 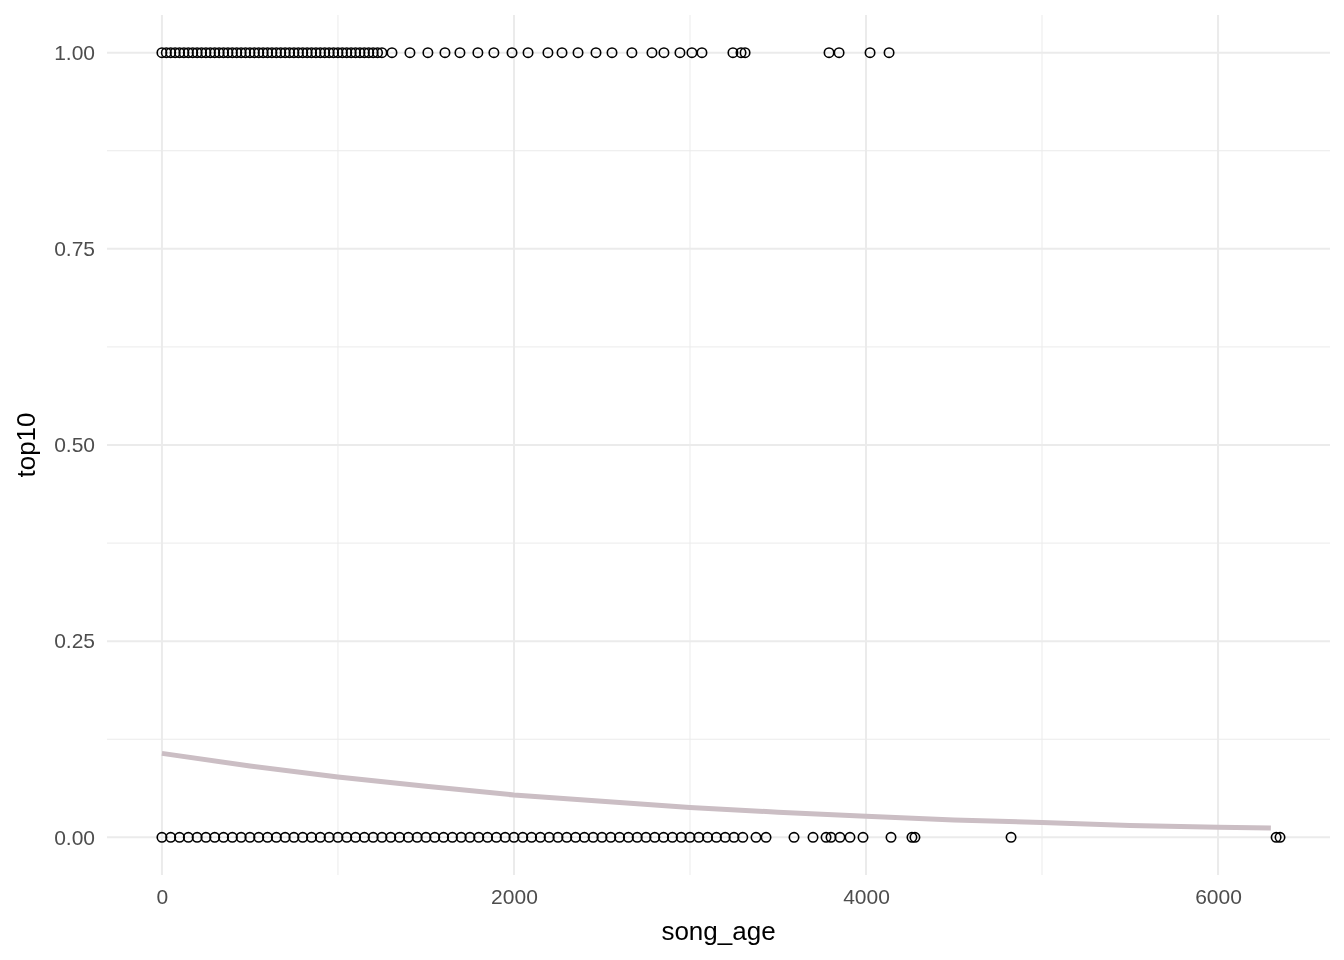 I want to click on x-tick-label: 2000, so click(x=514, y=896).